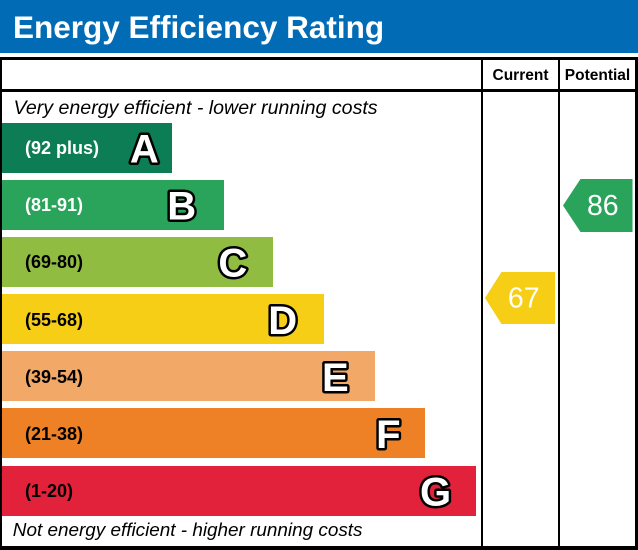  Describe the element at coordinates (232, 264) in the screenshot. I see `svg-text: C` at that location.